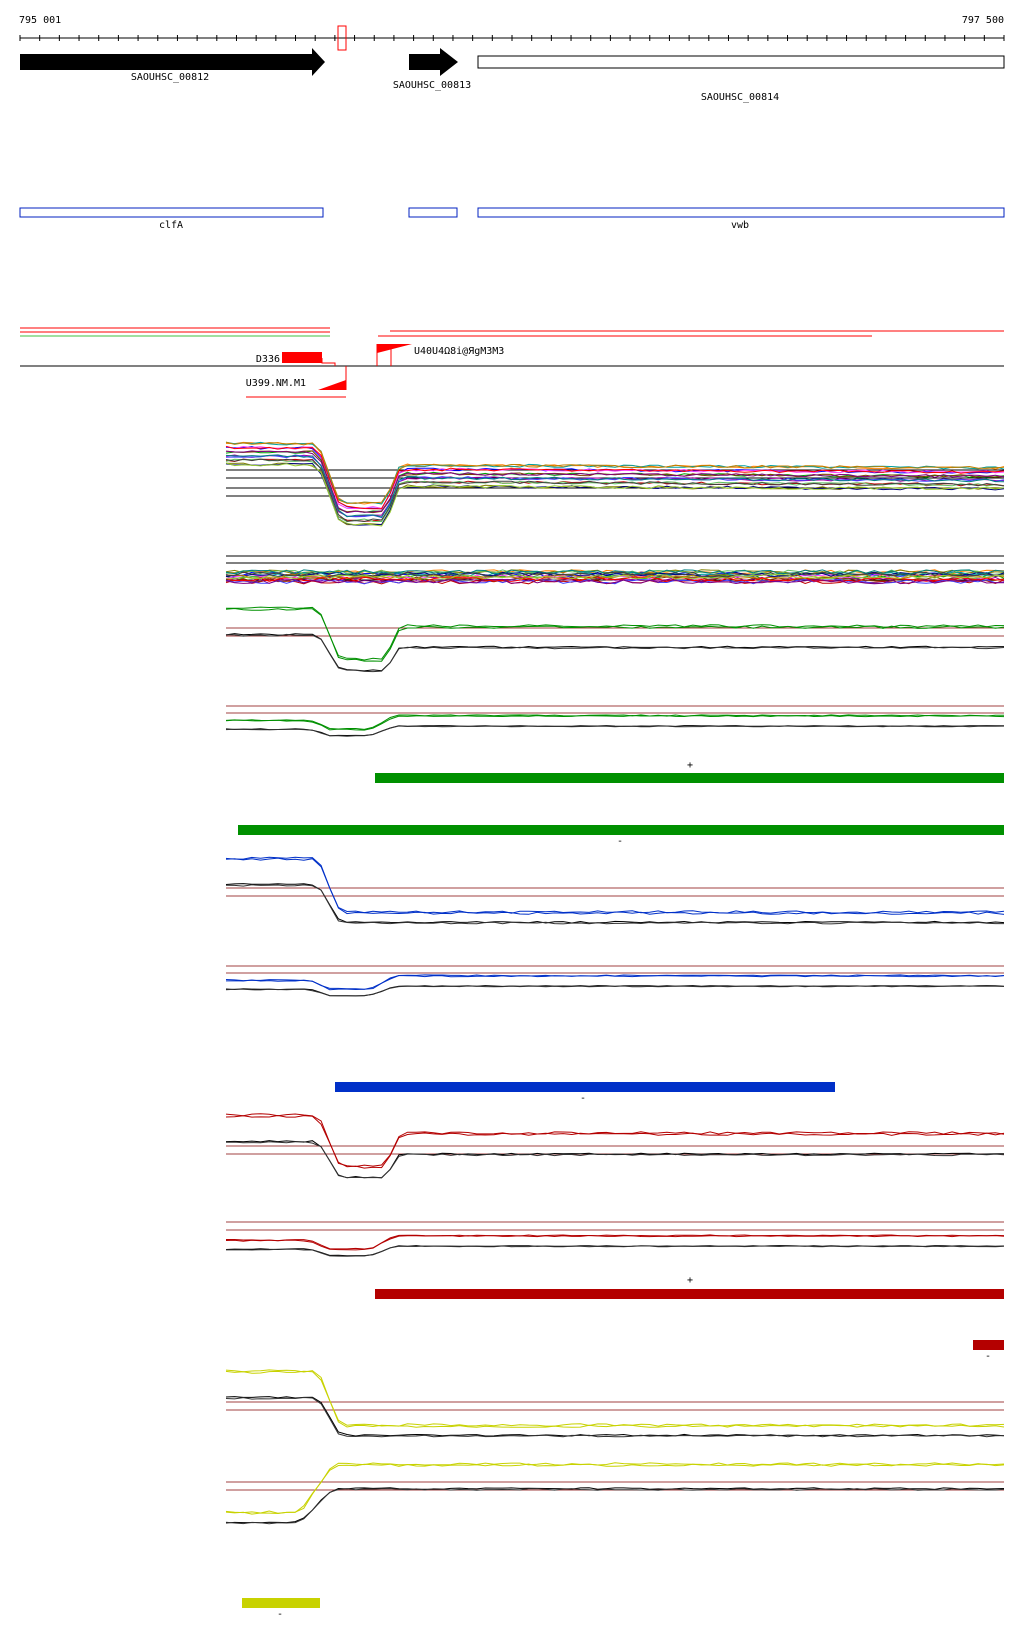 This screenshot has width=1024, height=1640. What do you see at coordinates (328, 362) in the screenshot?
I see `feature-d336-tail` at bounding box center [328, 362].